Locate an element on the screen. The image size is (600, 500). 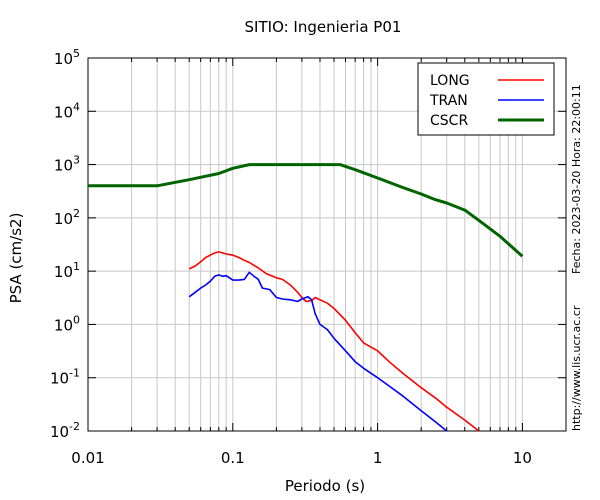
fecha-note: Fecha: 2023-03-20 Hora: 22:00:11 is located at coordinates (576, 179).